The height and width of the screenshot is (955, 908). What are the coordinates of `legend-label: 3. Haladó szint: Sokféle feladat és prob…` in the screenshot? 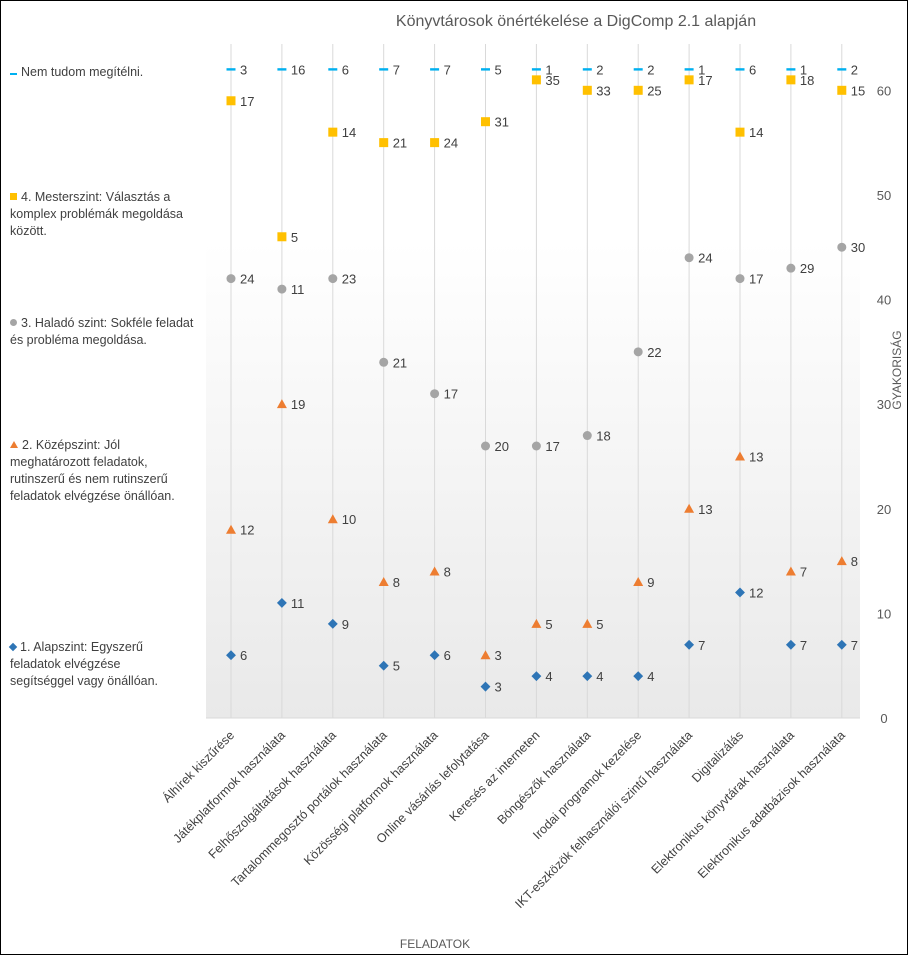 It's located at (102, 331).